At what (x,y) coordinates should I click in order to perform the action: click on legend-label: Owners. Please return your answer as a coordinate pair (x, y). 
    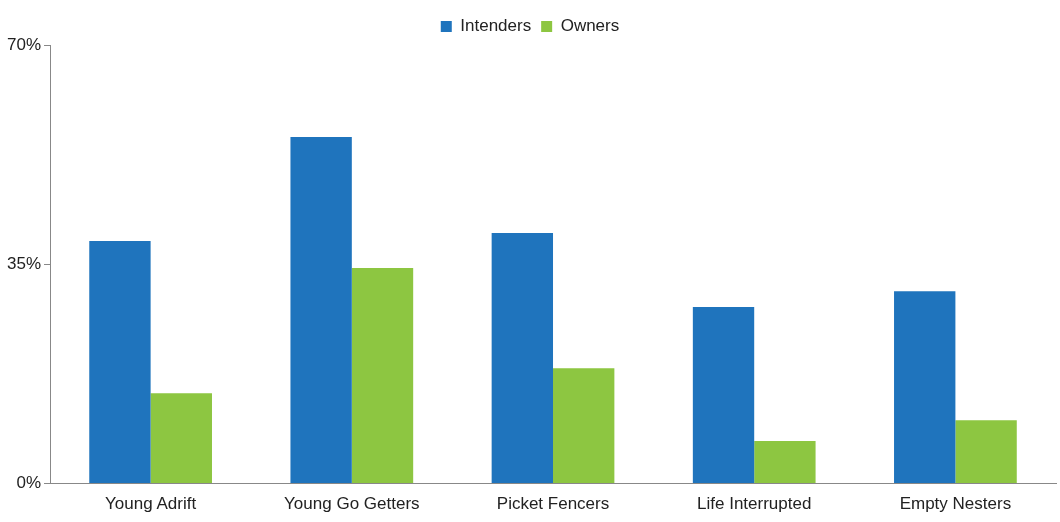
    Looking at the image, I should click on (590, 26).